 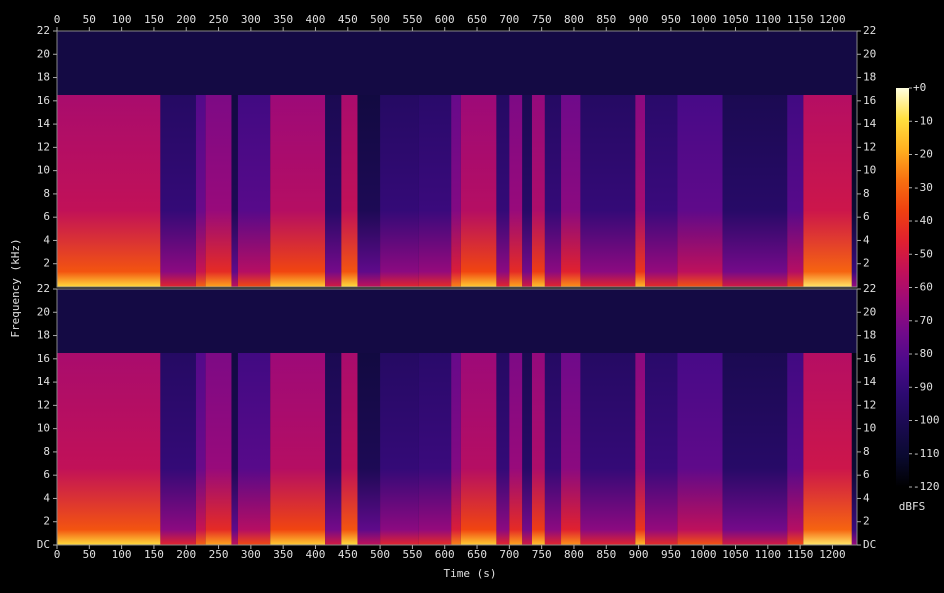 What do you see at coordinates (923, 220) in the screenshot?
I see `colorbar-tick-label: -40` at bounding box center [923, 220].